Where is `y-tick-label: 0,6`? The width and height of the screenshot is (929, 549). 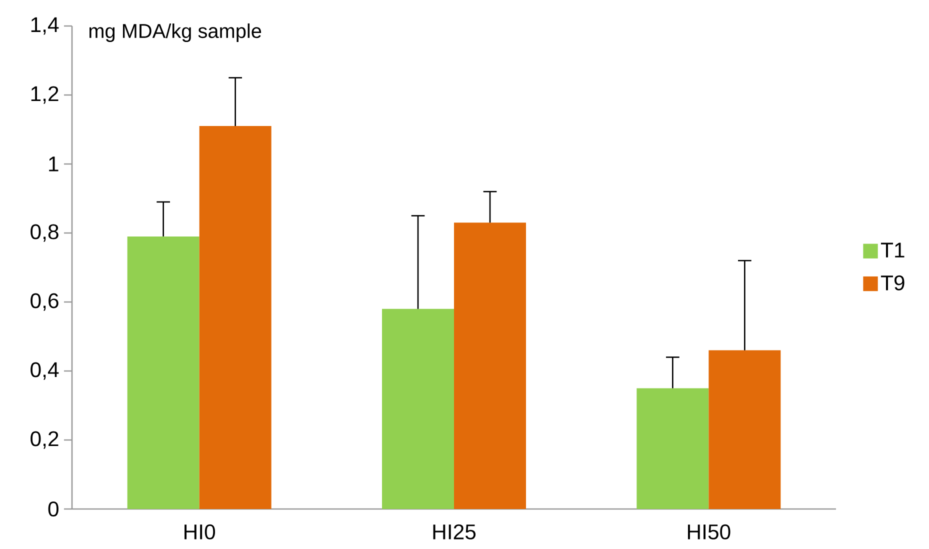
y-tick-label: 0,6 is located at coordinates (44, 302).